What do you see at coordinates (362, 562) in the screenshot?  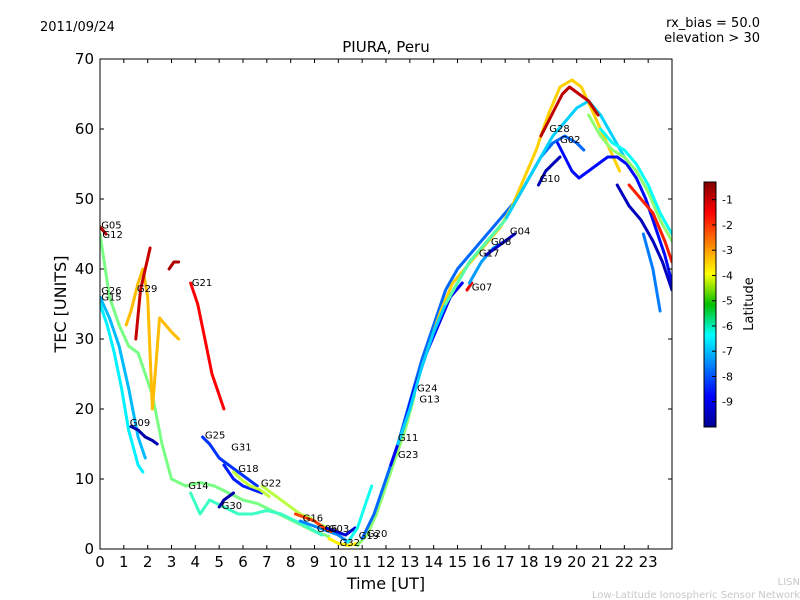 I see `x-tick-label: 11` at bounding box center [362, 562].